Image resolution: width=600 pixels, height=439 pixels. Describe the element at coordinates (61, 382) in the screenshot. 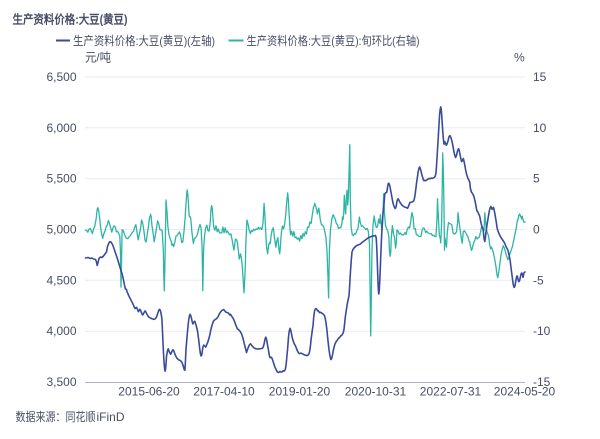

I see `svg-text: 3,500` at that location.